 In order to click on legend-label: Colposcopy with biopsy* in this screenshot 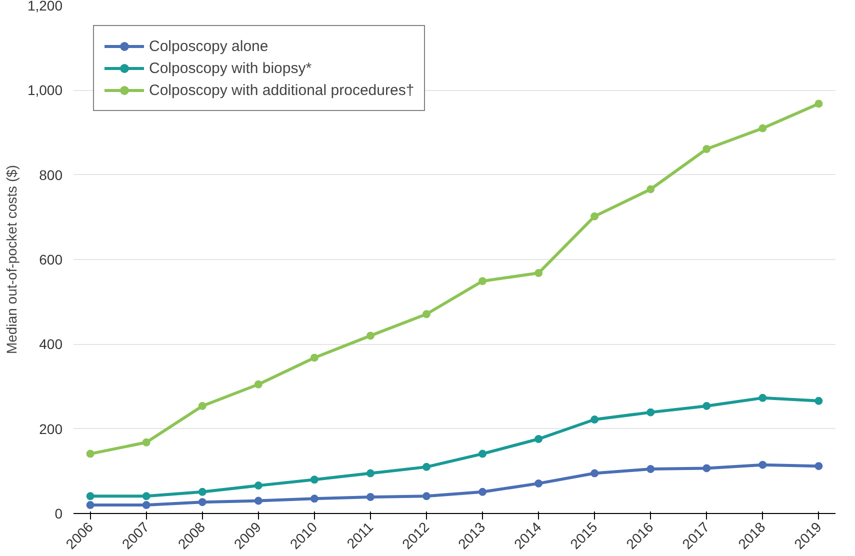, I will do `click(230, 68)`.